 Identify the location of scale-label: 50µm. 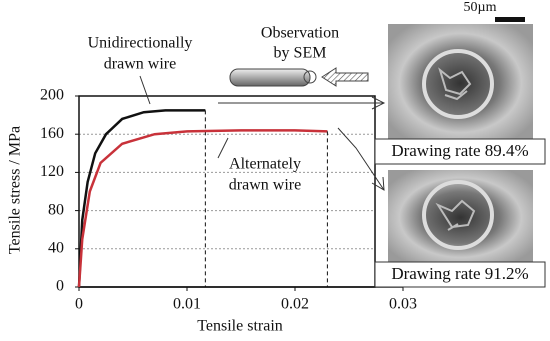
(480, 7).